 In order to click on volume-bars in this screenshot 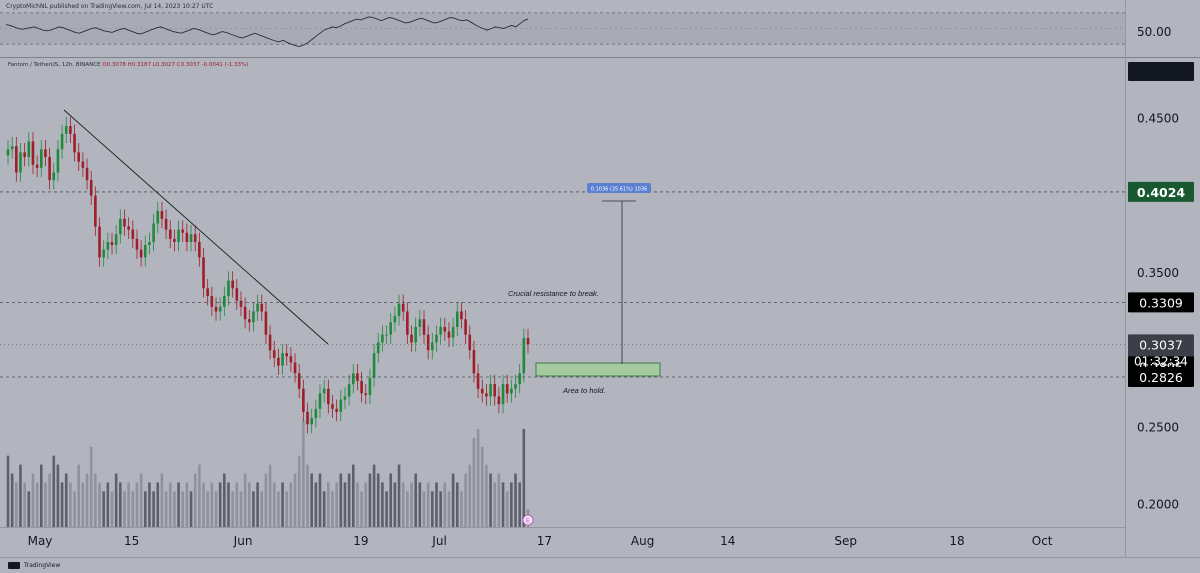, I will do `click(268, 473)`.